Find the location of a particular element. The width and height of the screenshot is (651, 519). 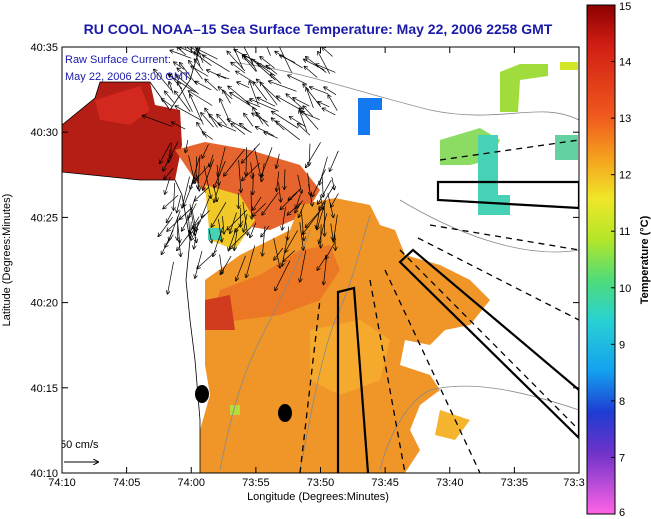

x-tick-label: 73:3 is located at coordinates (573, 483).